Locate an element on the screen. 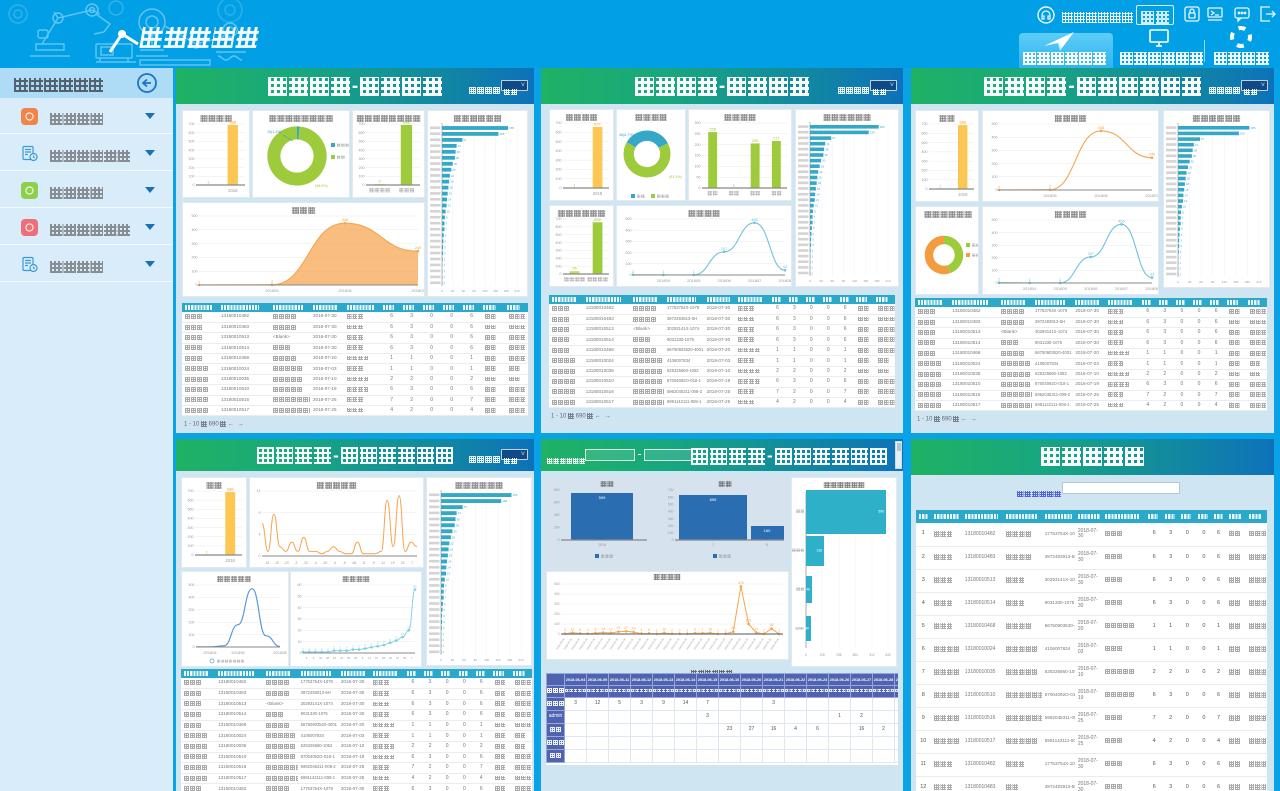 This screenshot has width=1280, height=791. svg-text: 22 is located at coordinates (1190, 173).